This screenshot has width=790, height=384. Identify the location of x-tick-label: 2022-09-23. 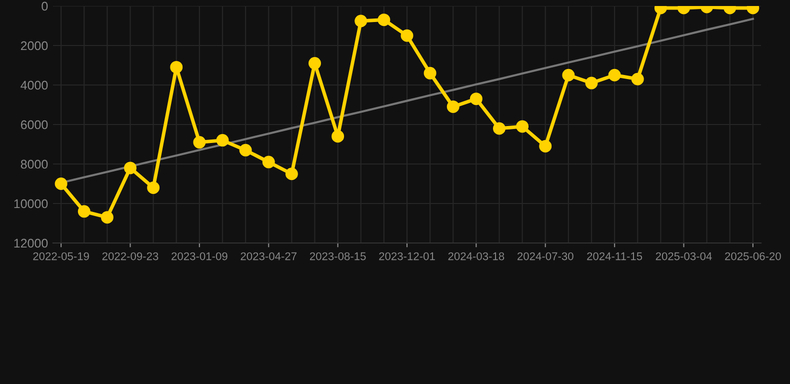
(130, 256).